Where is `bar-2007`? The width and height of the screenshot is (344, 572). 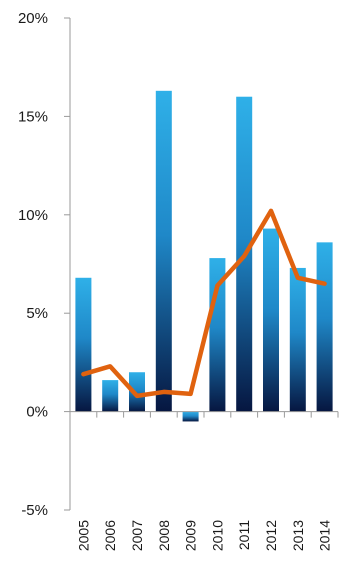 bar-2007 is located at coordinates (137, 392).